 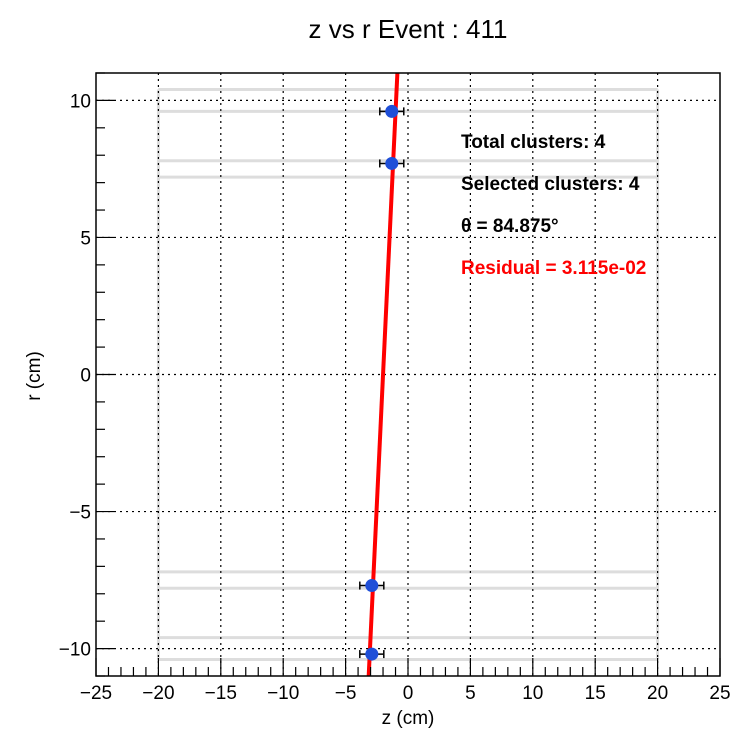 What do you see at coordinates (532, 693) in the screenshot?
I see `x-tick-label: 10` at bounding box center [532, 693].